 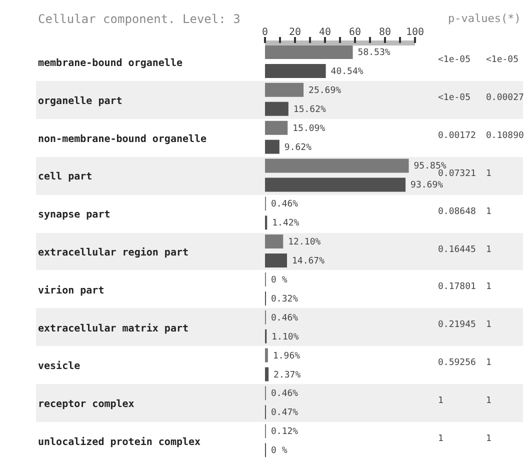 What do you see at coordinates (288, 375) in the screenshot?
I see `data-label: 2.37%` at bounding box center [288, 375].